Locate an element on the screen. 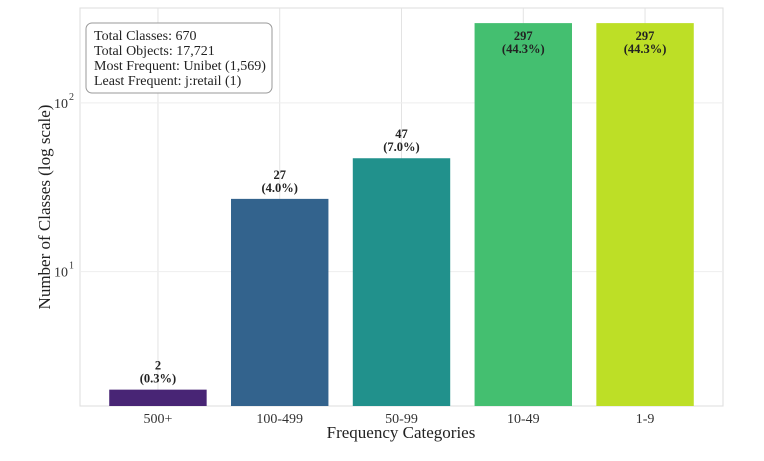 The image size is (764, 461). y-axis-label: Number of Classes (log scale) is located at coordinates (44, 207).